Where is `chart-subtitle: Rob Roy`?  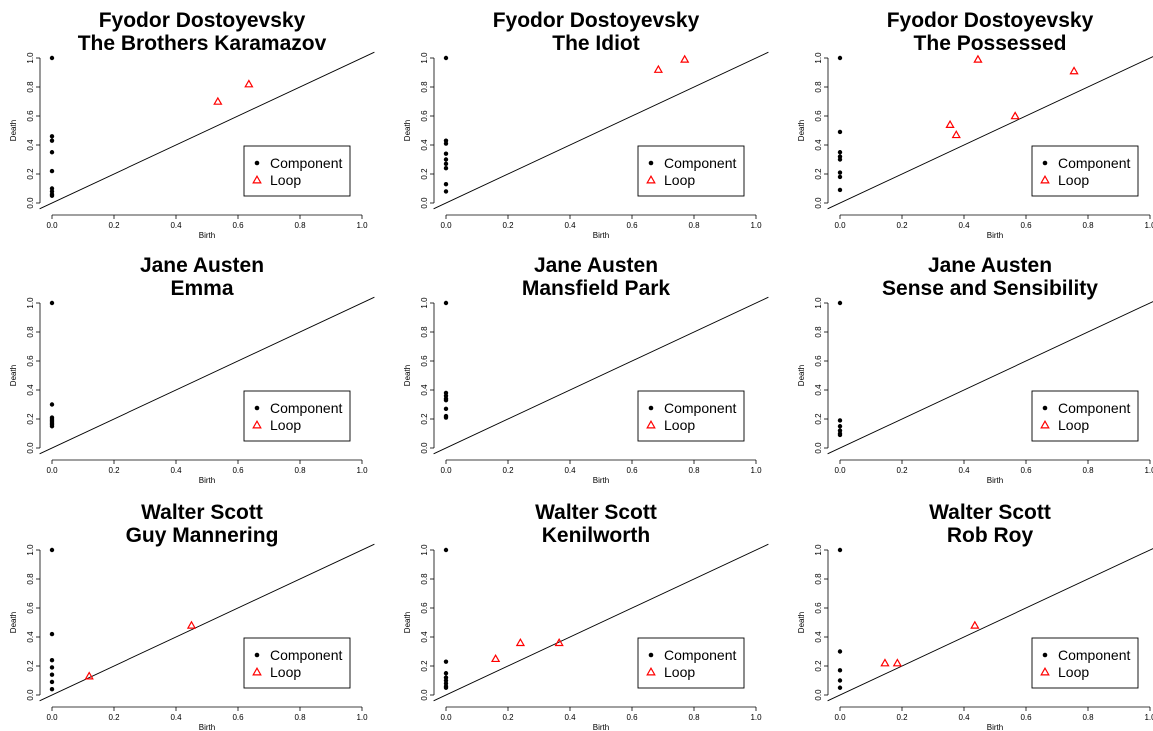
chart-subtitle: Rob Roy is located at coordinates (990, 535).